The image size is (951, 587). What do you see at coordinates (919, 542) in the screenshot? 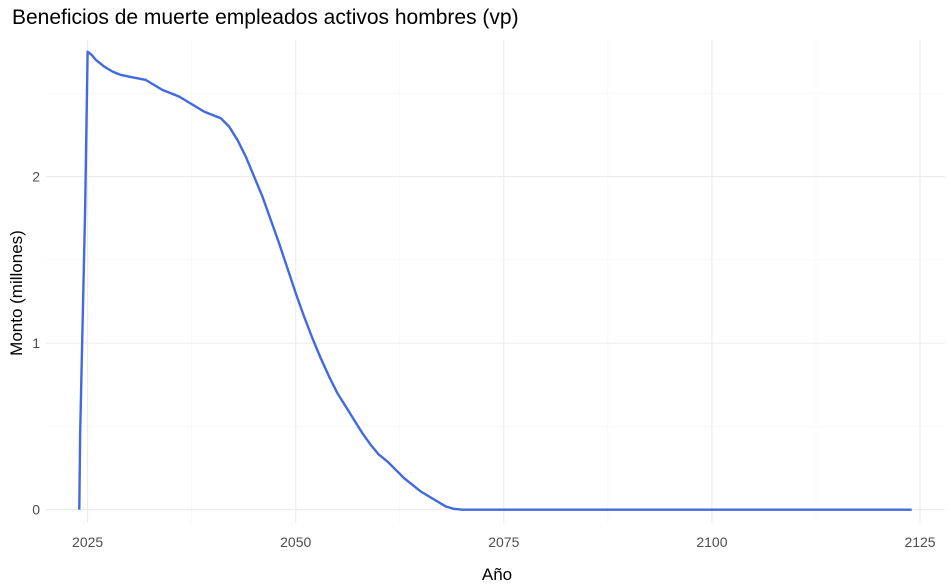
I see `x-tick-label: 2125` at bounding box center [919, 542].